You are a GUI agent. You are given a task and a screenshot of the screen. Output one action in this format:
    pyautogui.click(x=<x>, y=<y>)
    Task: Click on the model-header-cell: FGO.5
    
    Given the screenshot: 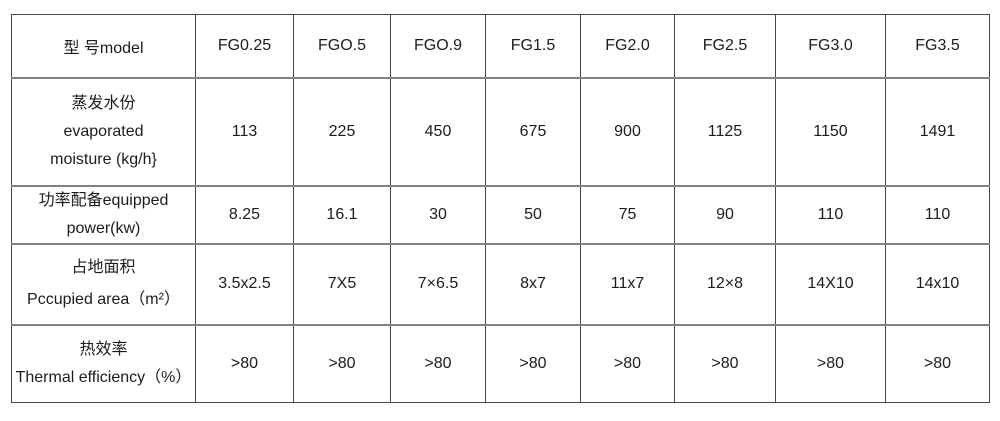 What is the action you would take?
    pyautogui.click(x=342, y=46)
    